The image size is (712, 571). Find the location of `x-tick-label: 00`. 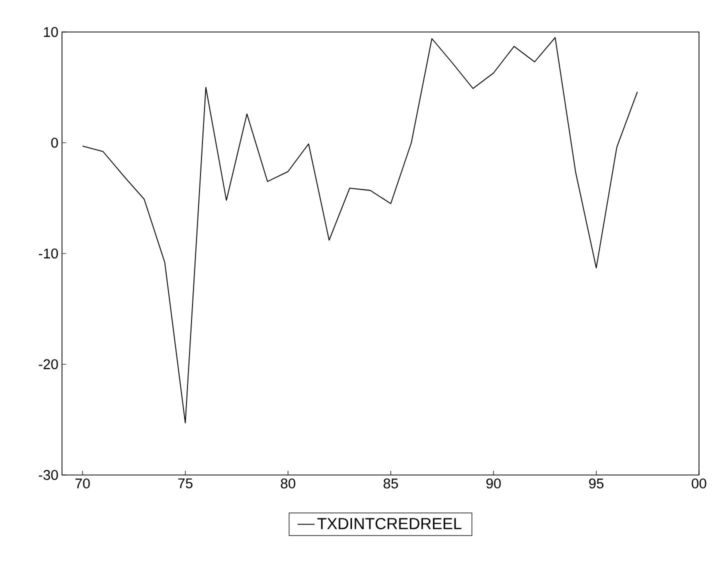

x-tick-label: 00 is located at coordinates (699, 483).